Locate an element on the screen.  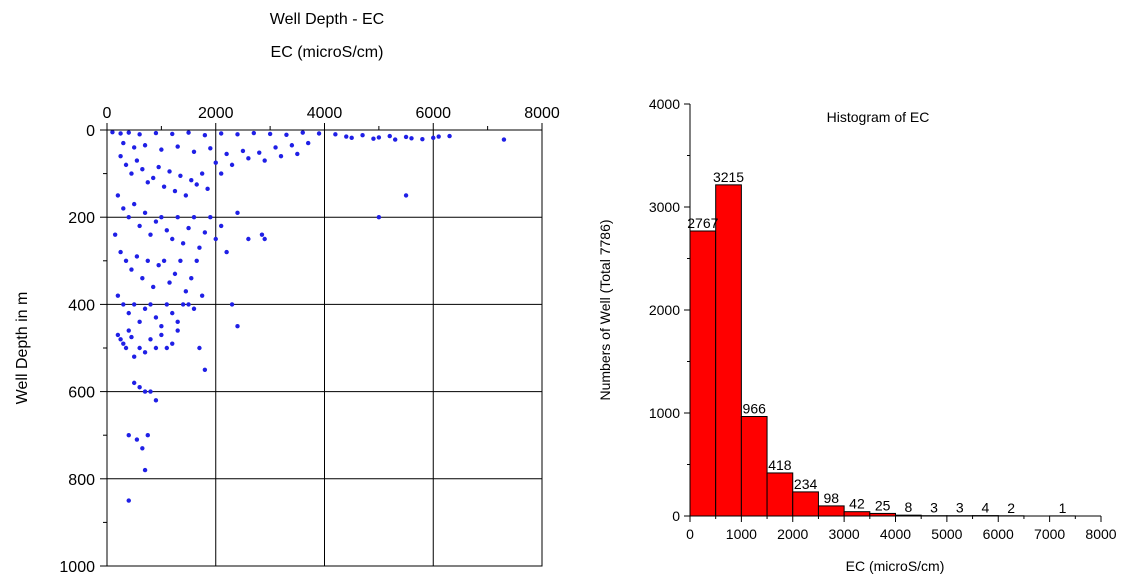
histogram-bar-label: 42 is located at coordinates (857, 504).